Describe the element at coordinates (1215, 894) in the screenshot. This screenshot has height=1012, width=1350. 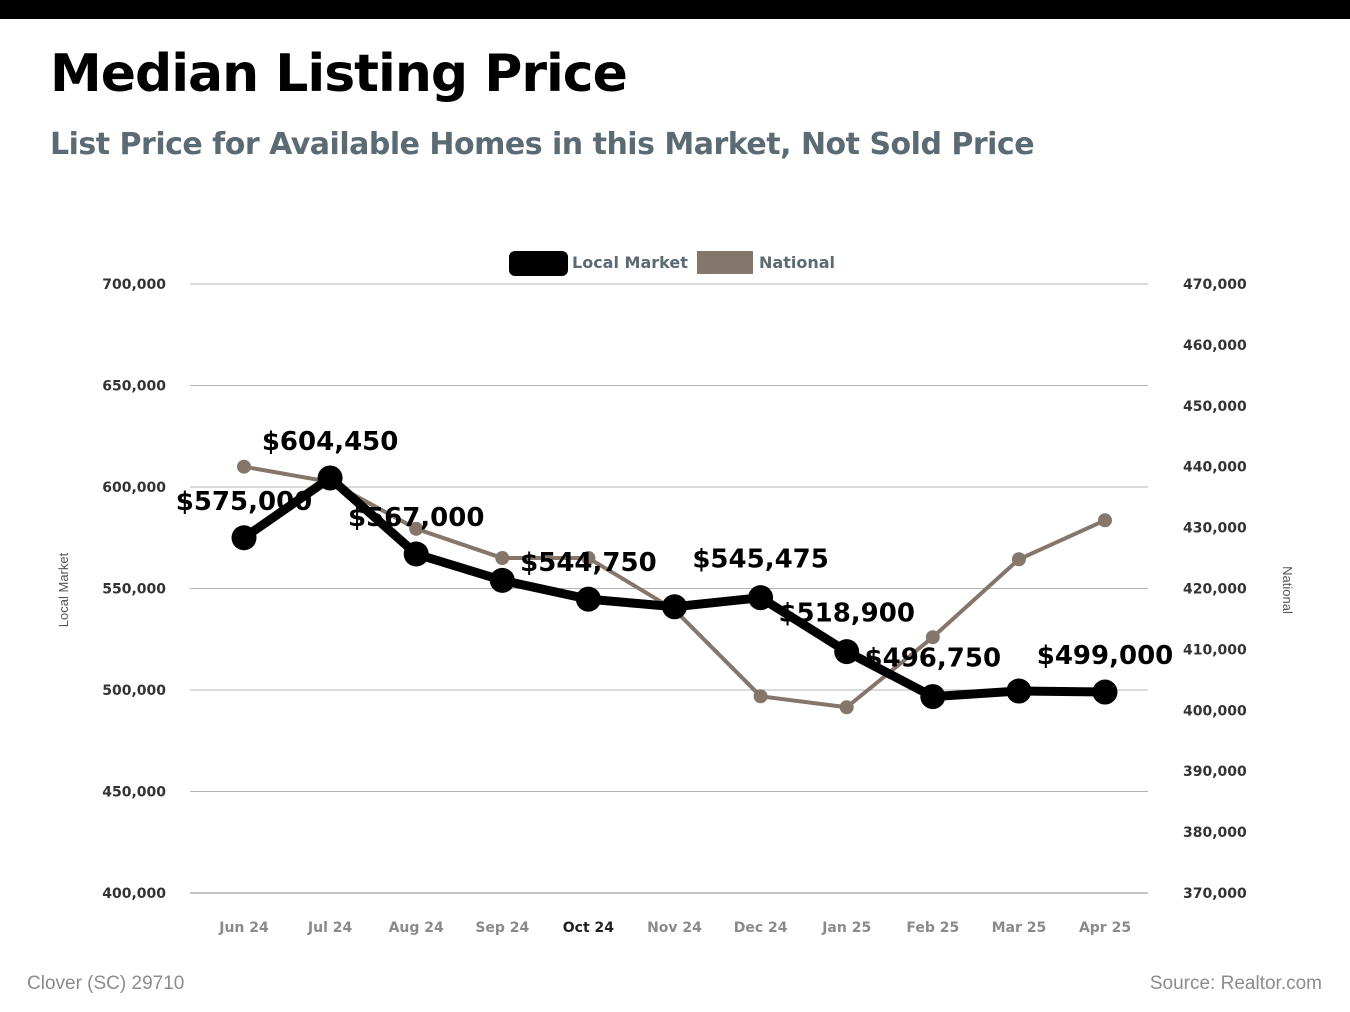
I see `y-right-tick-label: 370,000` at that location.